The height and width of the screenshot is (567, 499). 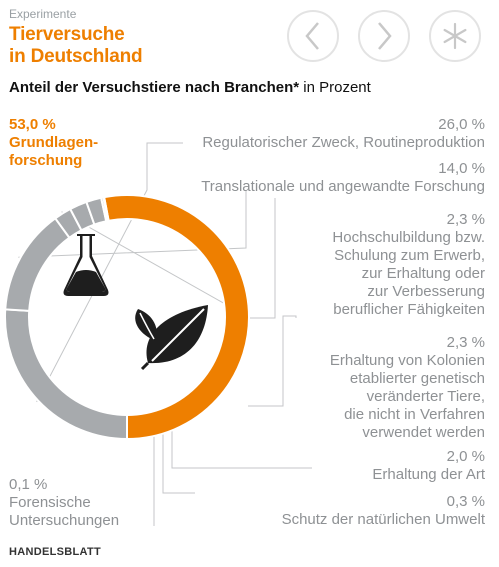 What do you see at coordinates (425, 396) in the screenshot?
I see `label-line: veränderter Tiere,` at bounding box center [425, 396].